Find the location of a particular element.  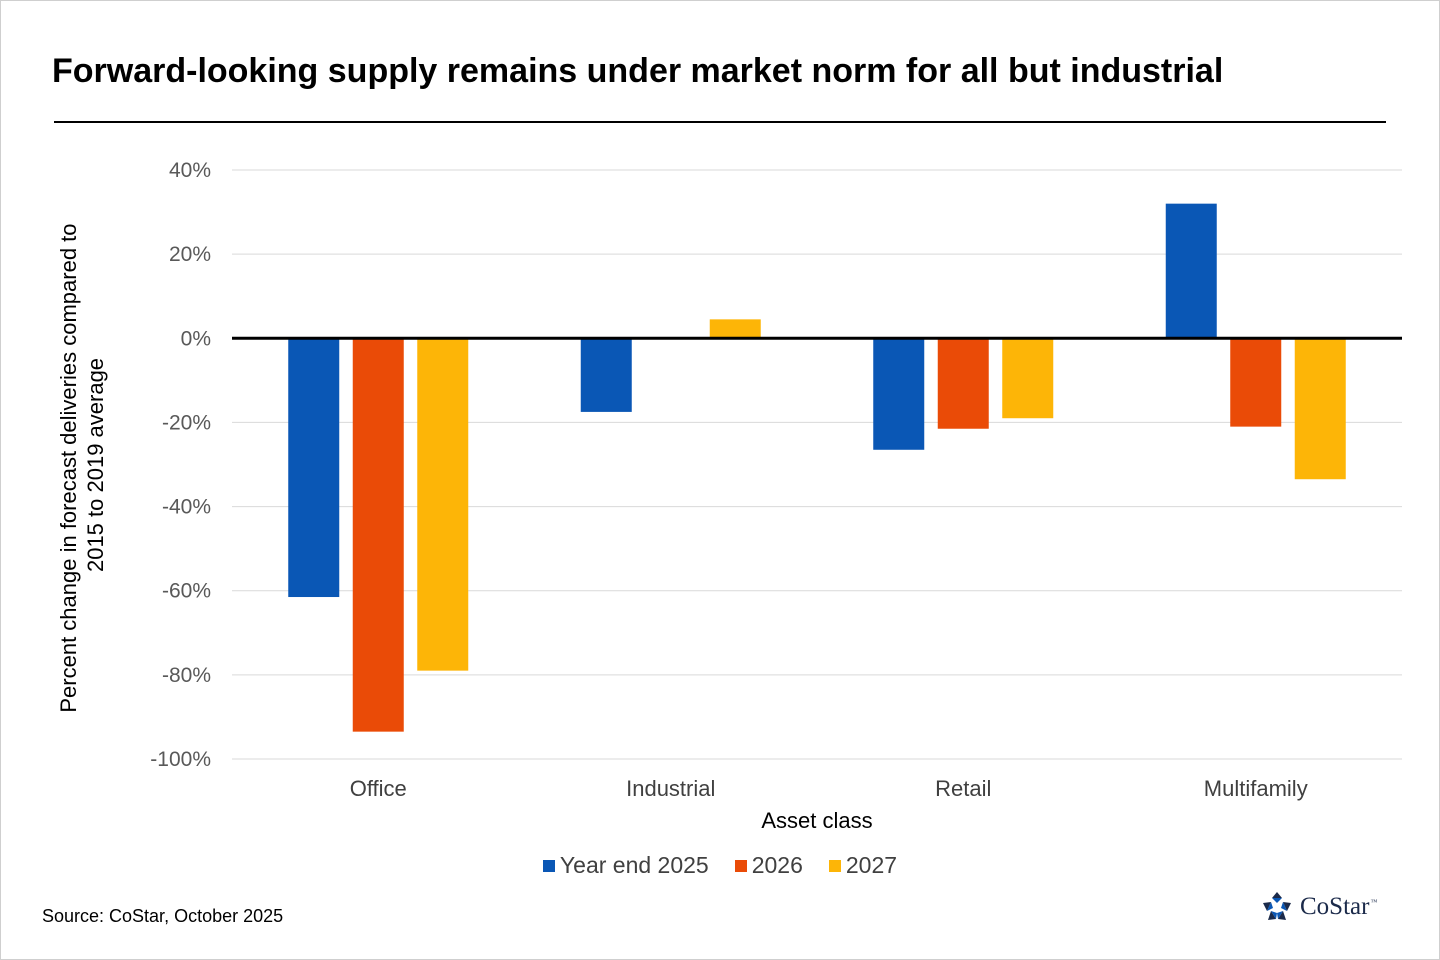

y-tick-label: -80% is located at coordinates (186, 675).